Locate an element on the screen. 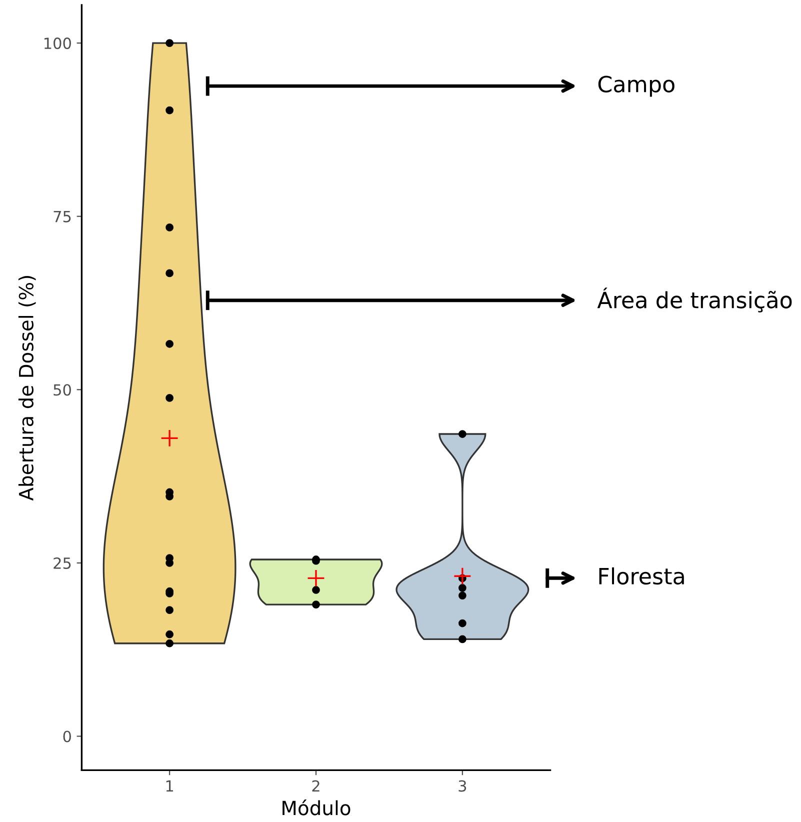  text: Floresta is located at coordinates (641, 576).